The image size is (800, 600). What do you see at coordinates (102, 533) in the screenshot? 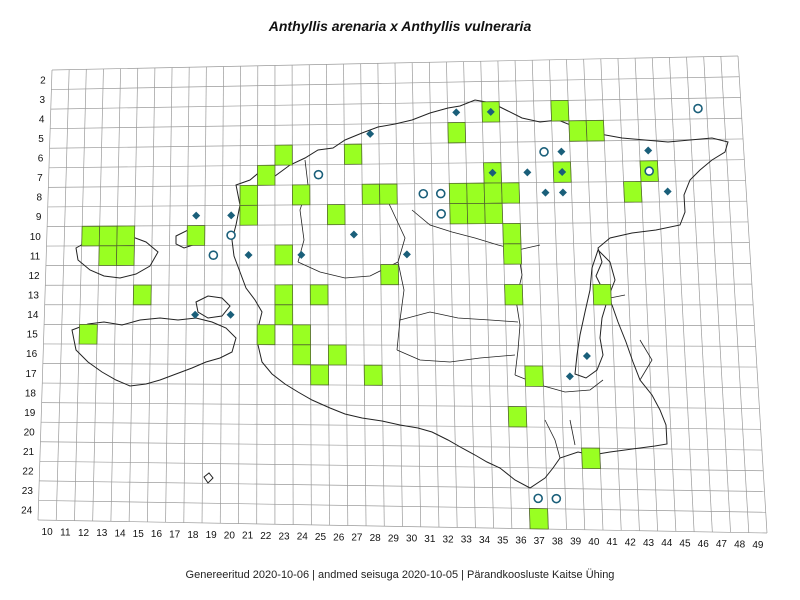
I see `column-label: 13` at bounding box center [102, 533].